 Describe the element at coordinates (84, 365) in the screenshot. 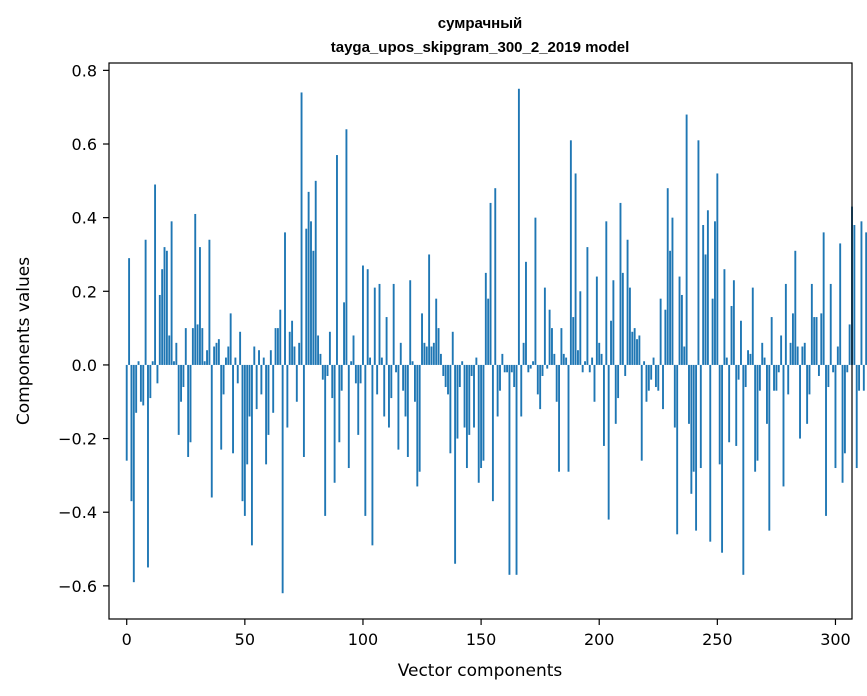

I see `y-tick-label-3: 0.0` at that location.